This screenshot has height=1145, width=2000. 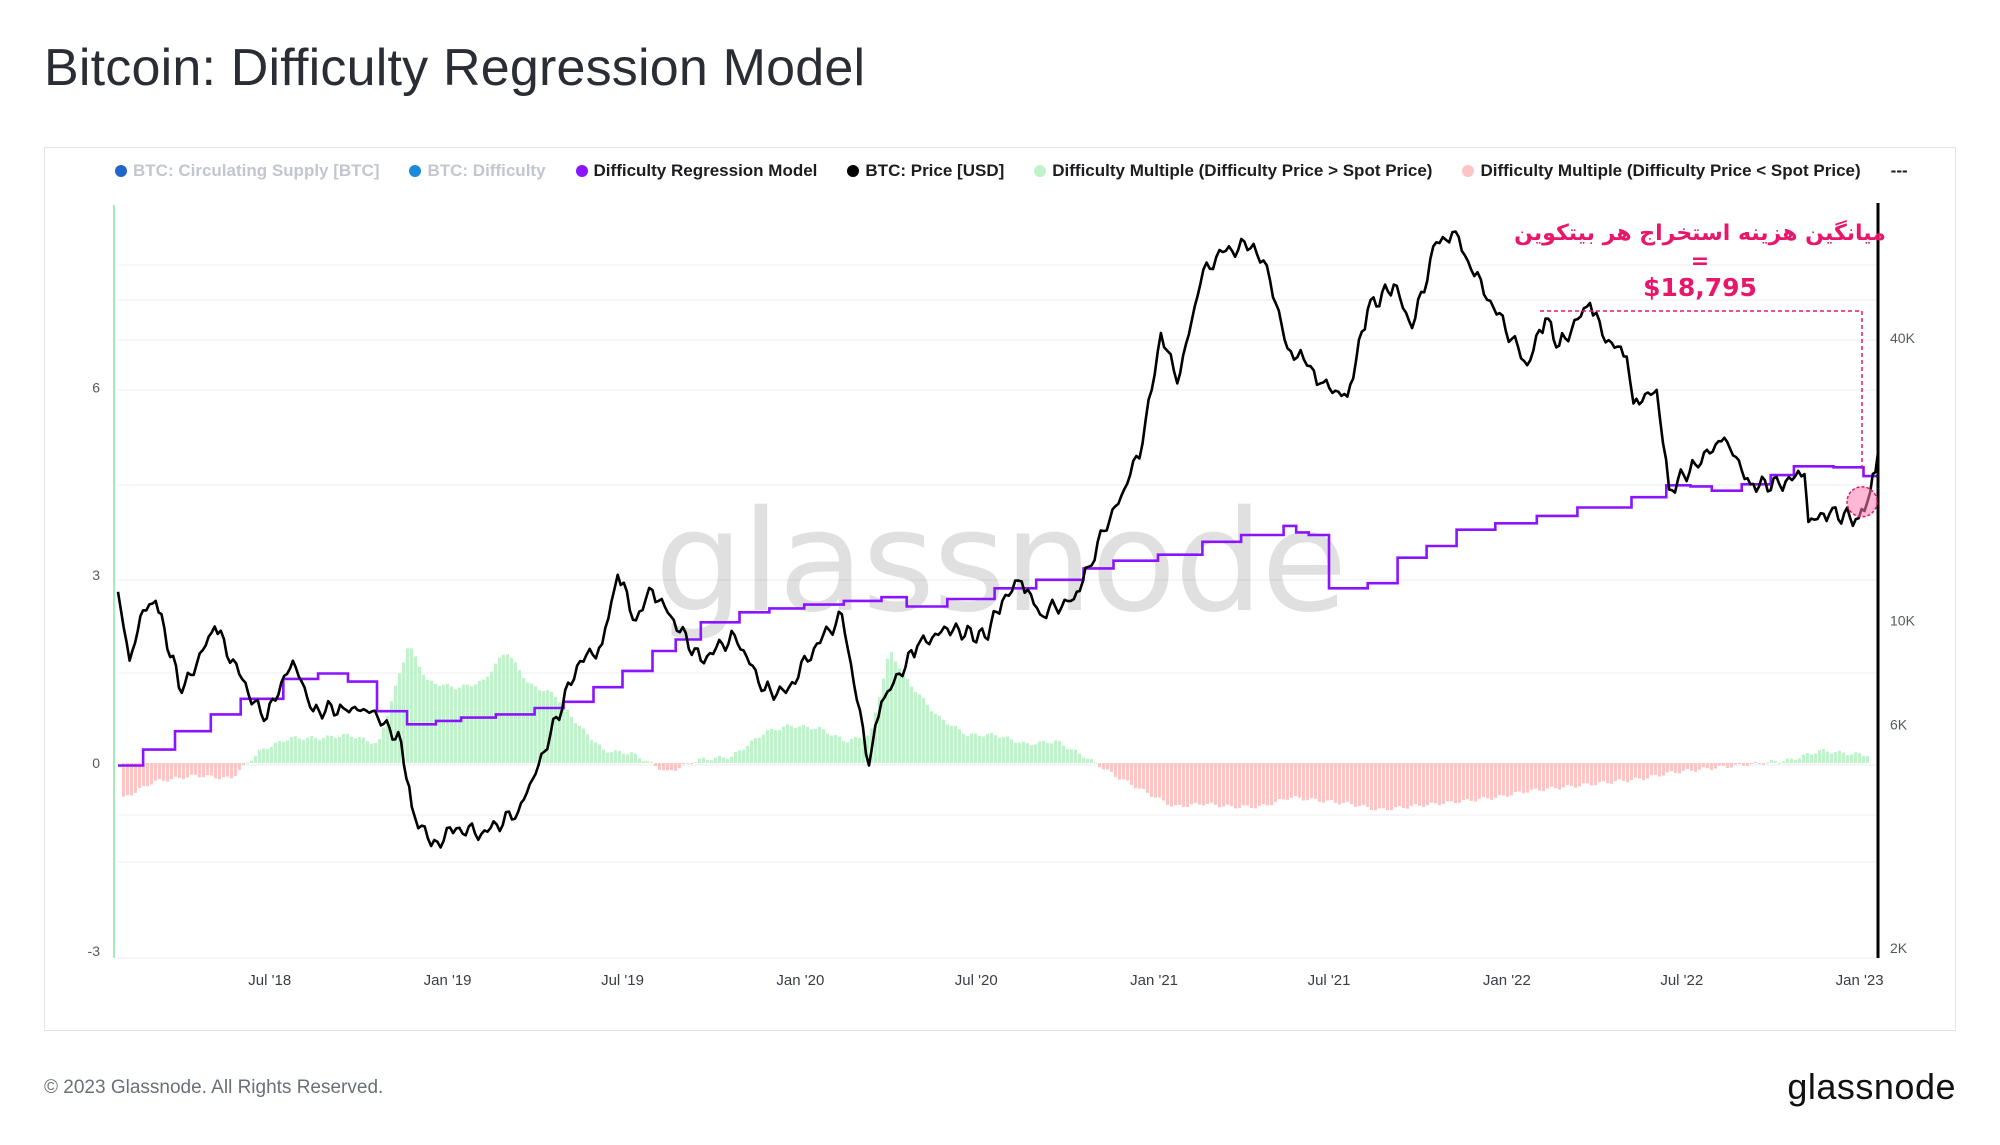 I want to click on legend-item-2: Difficulty Regression Model, so click(x=696, y=171).